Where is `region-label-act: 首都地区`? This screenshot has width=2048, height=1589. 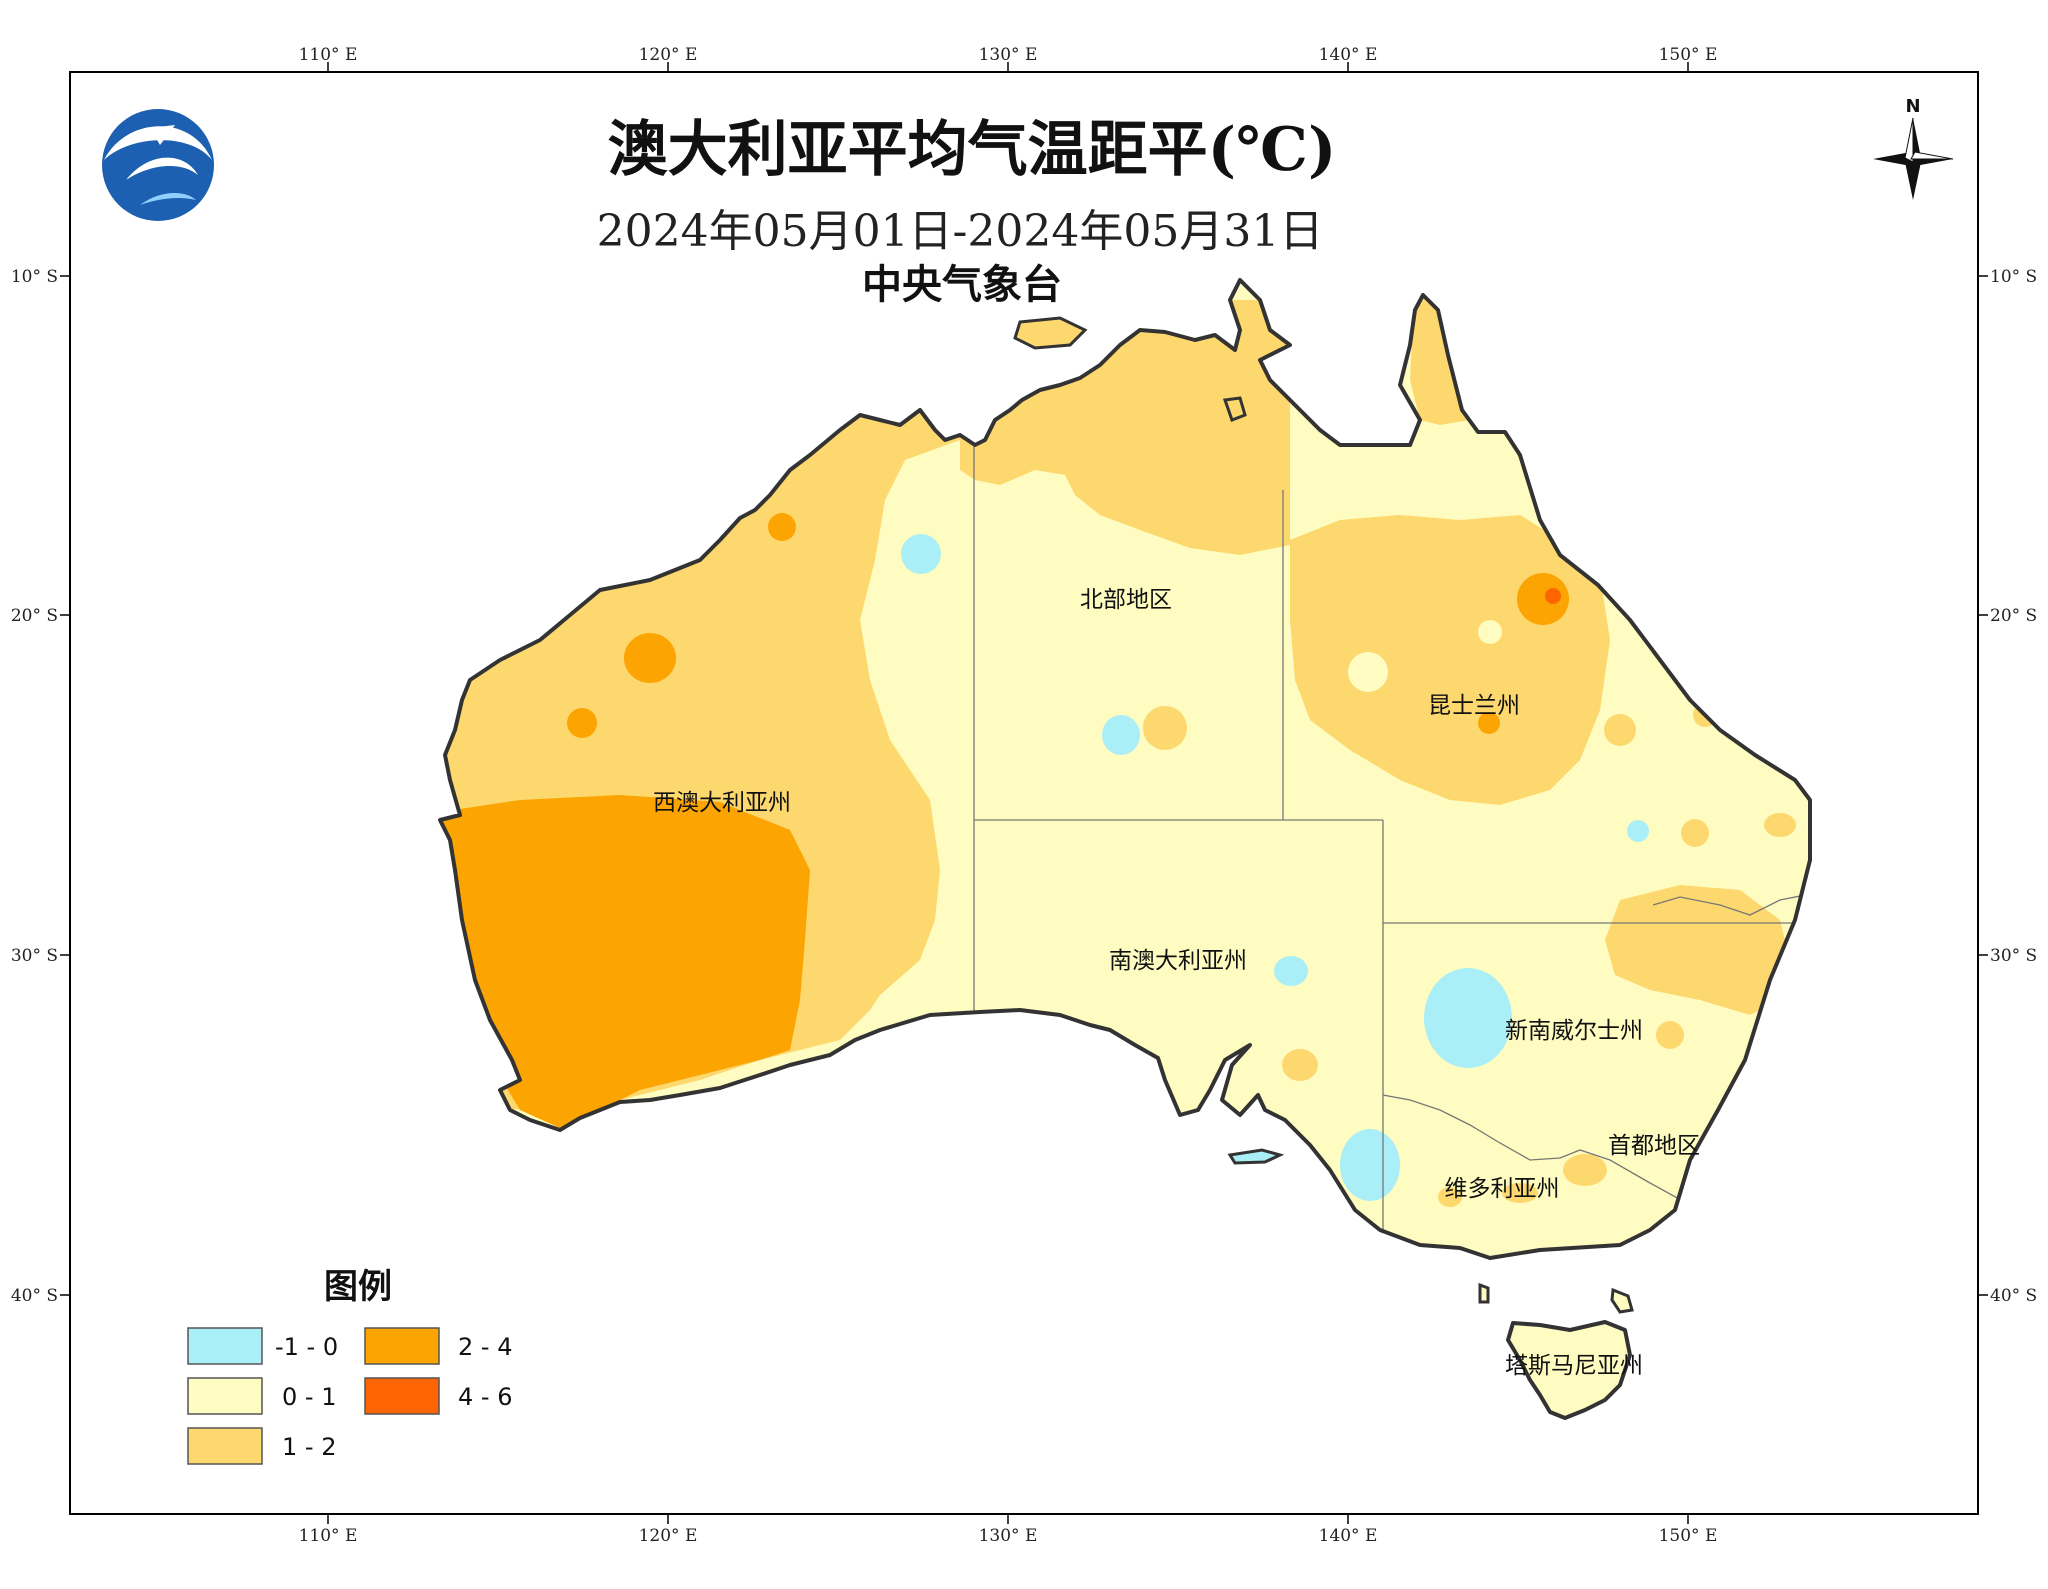
region-label-act: 首都地区 is located at coordinates (1654, 1146).